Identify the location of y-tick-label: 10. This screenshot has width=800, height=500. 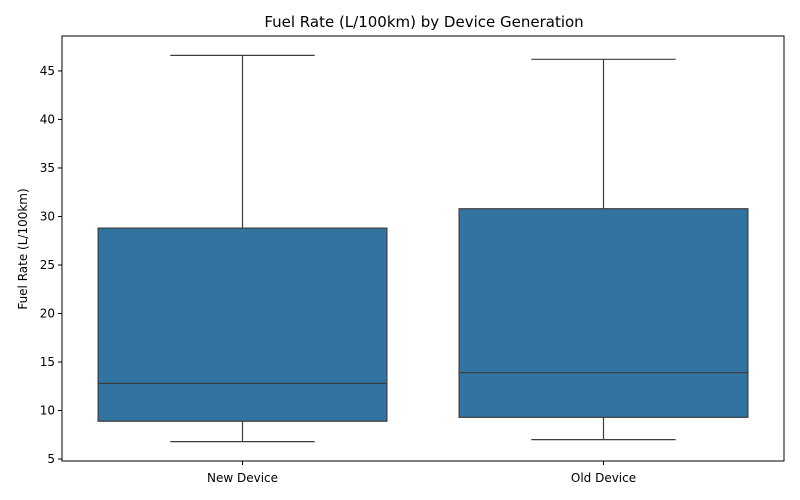
(47, 411).